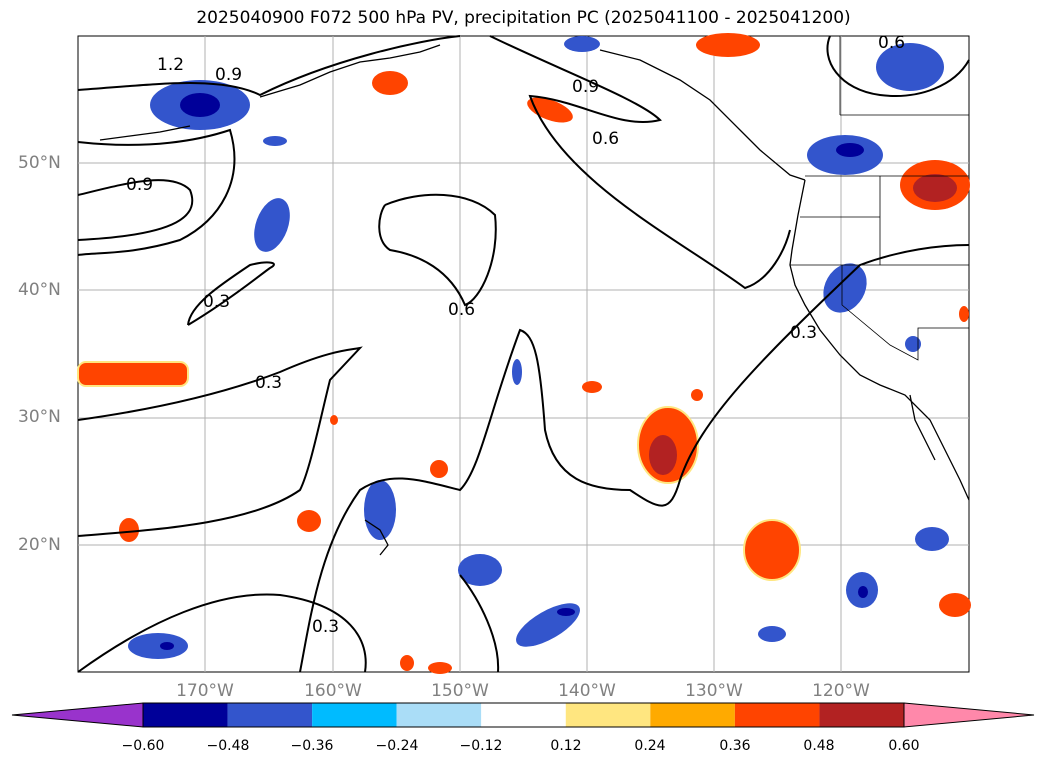 The image size is (1047, 765). Describe the element at coordinates (566, 746) in the screenshot. I see `colorbar-tick: 0.12` at that location.